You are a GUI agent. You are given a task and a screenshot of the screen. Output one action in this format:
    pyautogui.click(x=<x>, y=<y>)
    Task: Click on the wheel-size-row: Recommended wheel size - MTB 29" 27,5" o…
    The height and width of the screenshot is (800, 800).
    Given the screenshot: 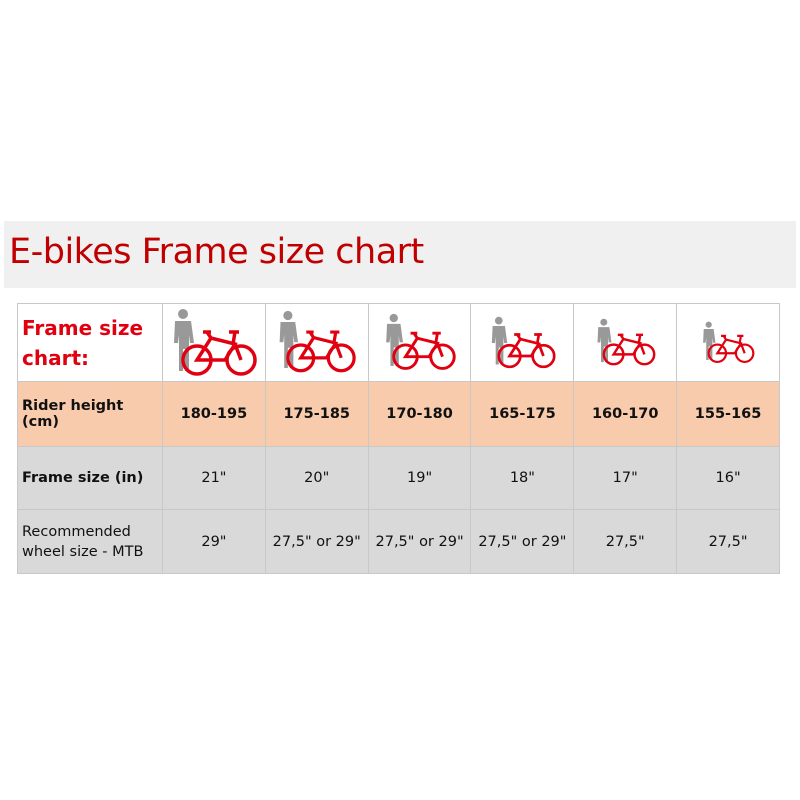 What is the action you would take?
    pyautogui.click(x=398, y=541)
    